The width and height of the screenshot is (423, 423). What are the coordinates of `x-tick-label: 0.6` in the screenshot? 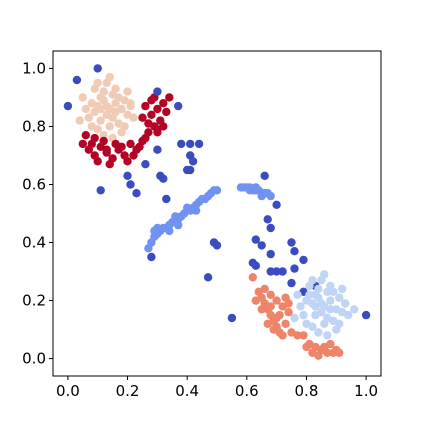 It's located at (247, 391).